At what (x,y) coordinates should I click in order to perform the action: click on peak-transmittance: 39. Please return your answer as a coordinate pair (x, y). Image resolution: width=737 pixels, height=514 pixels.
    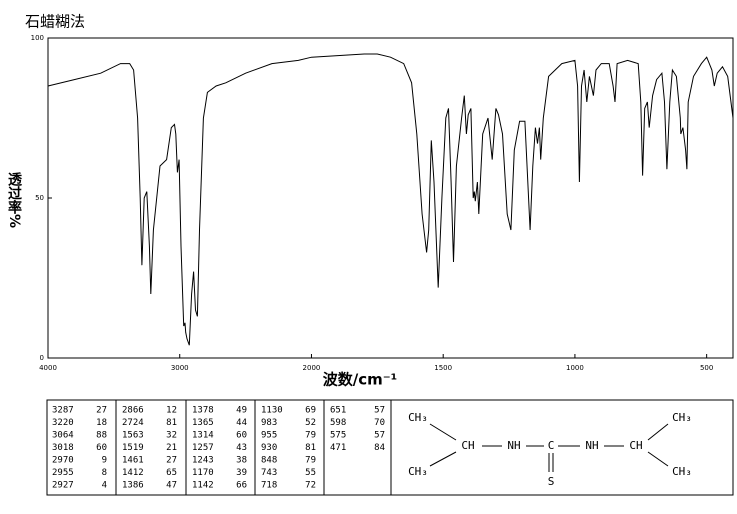
    Looking at the image, I should click on (241, 473).